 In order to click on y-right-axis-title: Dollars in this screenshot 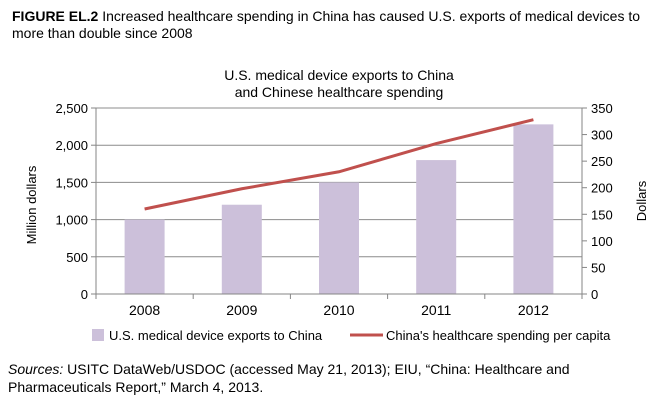, I will do `click(641, 200)`.